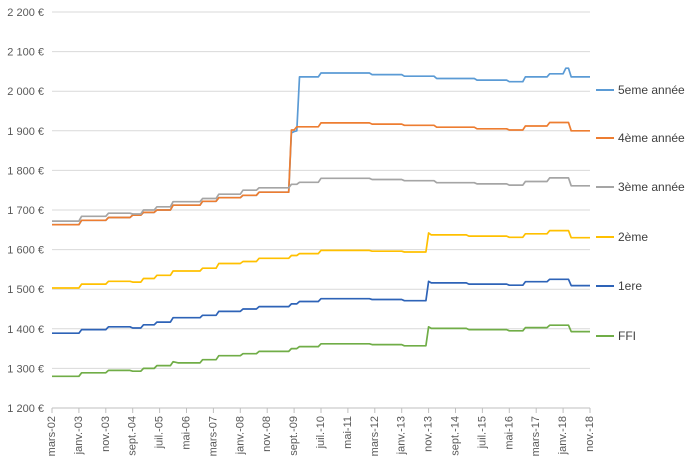 The width and height of the screenshot is (688, 457). What do you see at coordinates (187, 433) in the screenshot?
I see `x-tick-label: mai-06` at bounding box center [187, 433].